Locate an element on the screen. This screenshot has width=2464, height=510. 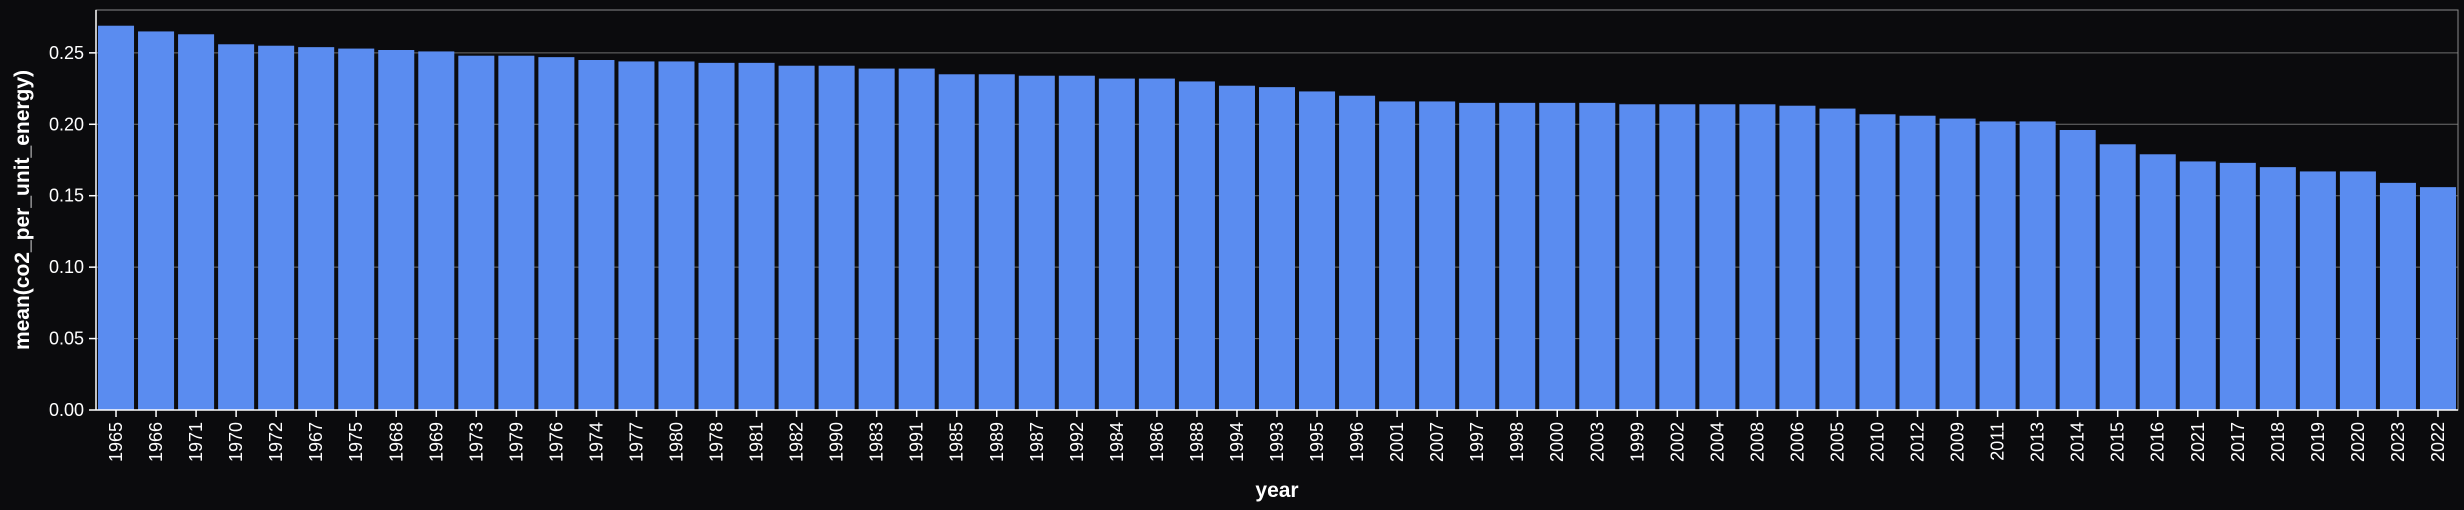
bar-1985 is located at coordinates (956, 242).